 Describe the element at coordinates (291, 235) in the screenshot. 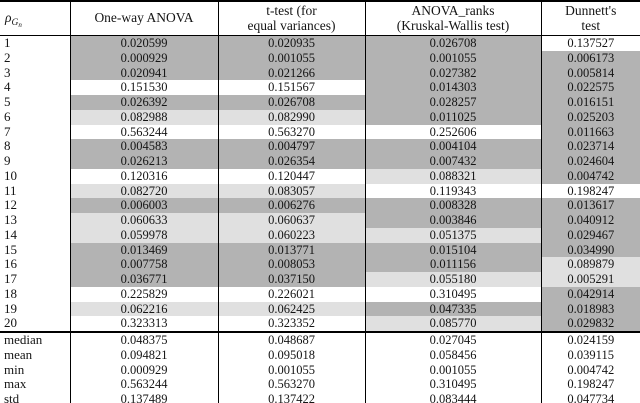

I see `p-value-cell: 0.060223` at that location.